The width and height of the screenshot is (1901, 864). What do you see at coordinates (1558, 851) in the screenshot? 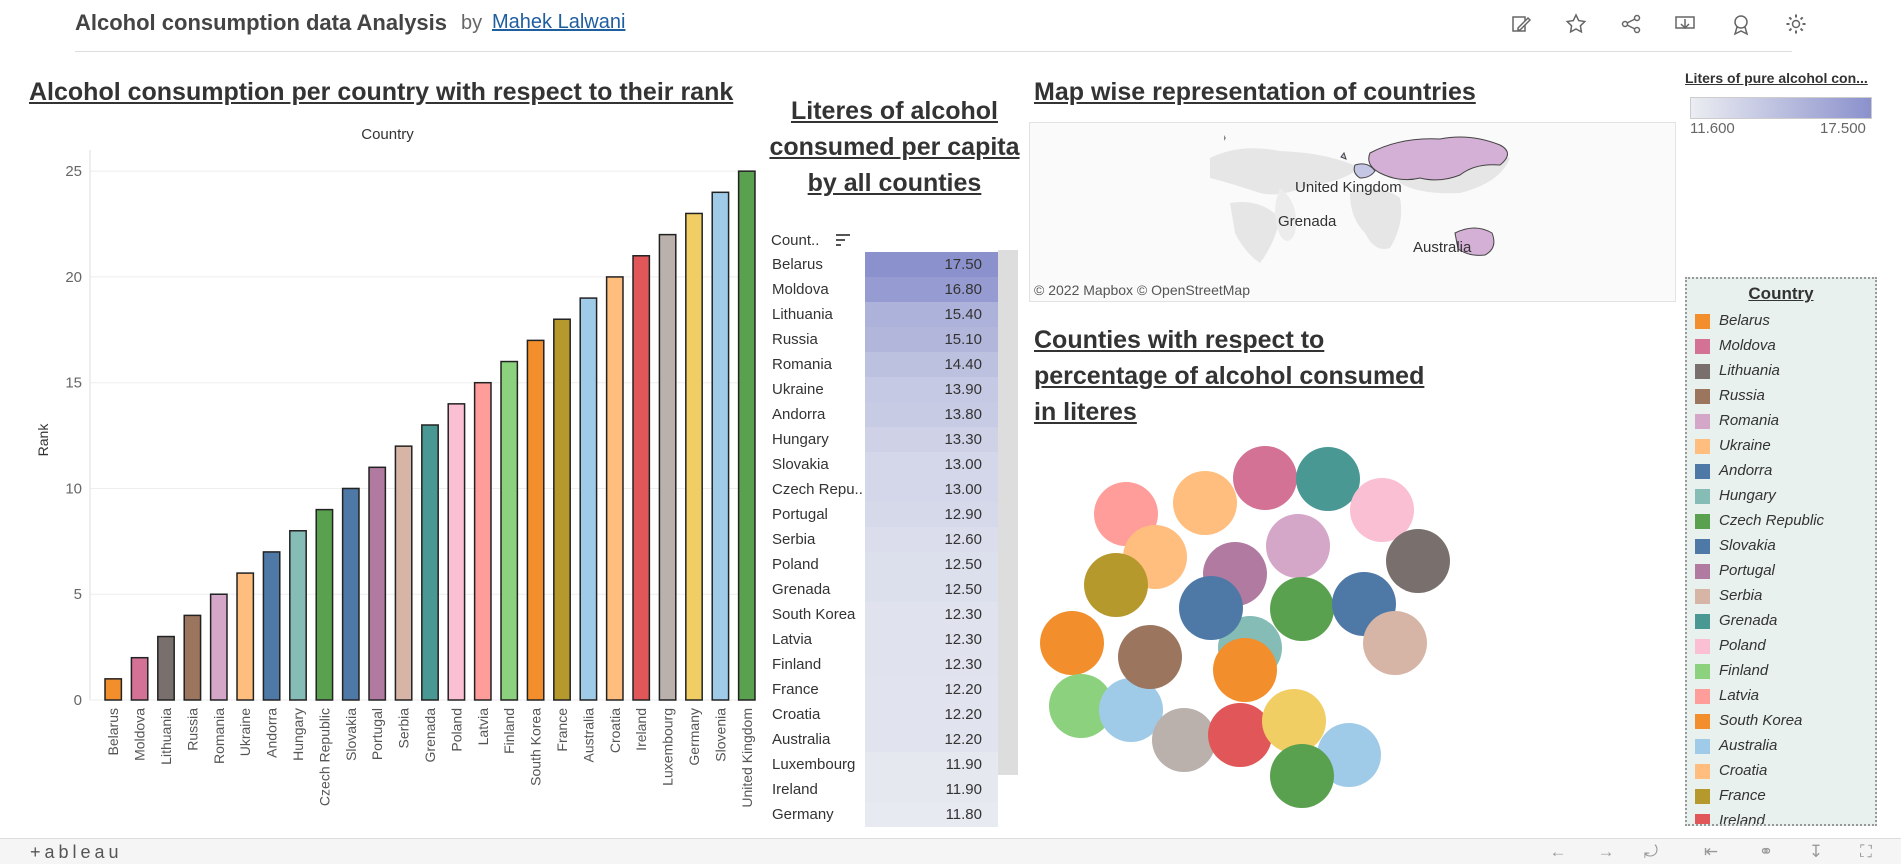
I see `undo-icon: ←` at bounding box center [1558, 851].